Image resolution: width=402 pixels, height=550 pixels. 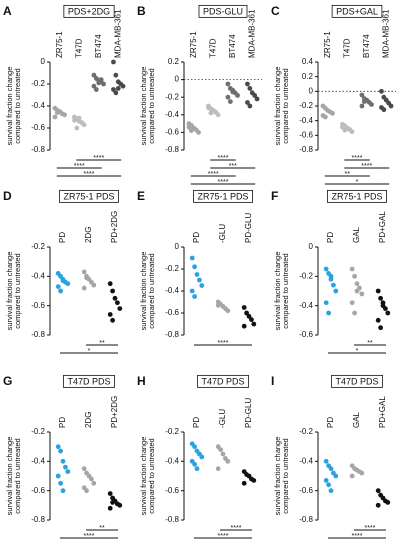 I want to click on category-label: PD+GAL, so click(x=382, y=412).